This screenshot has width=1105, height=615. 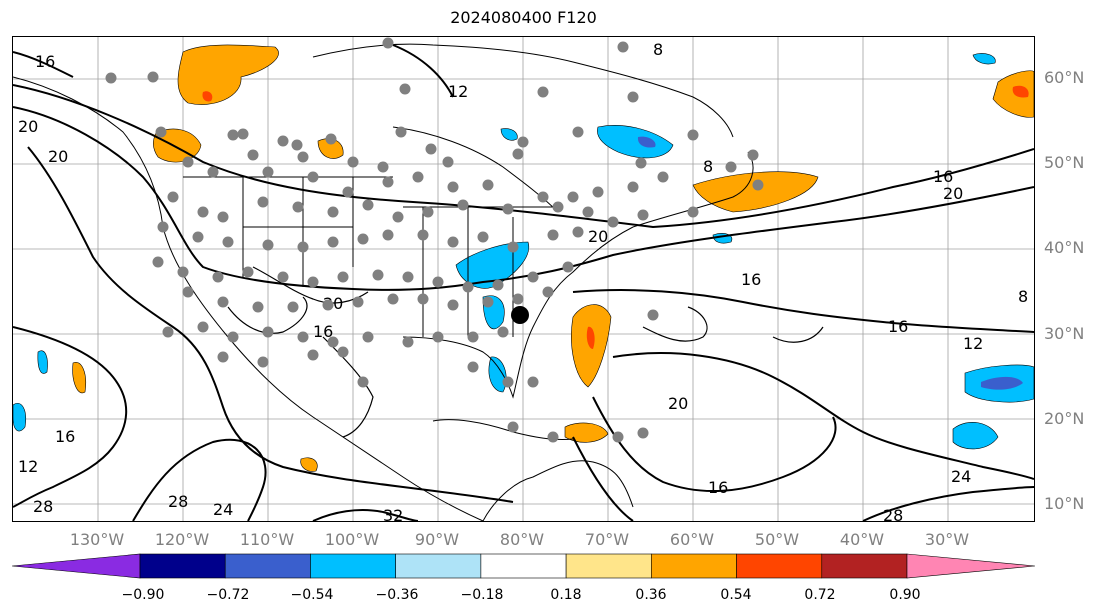 I want to click on colorbar-tick: 0.36, so click(x=651, y=595).